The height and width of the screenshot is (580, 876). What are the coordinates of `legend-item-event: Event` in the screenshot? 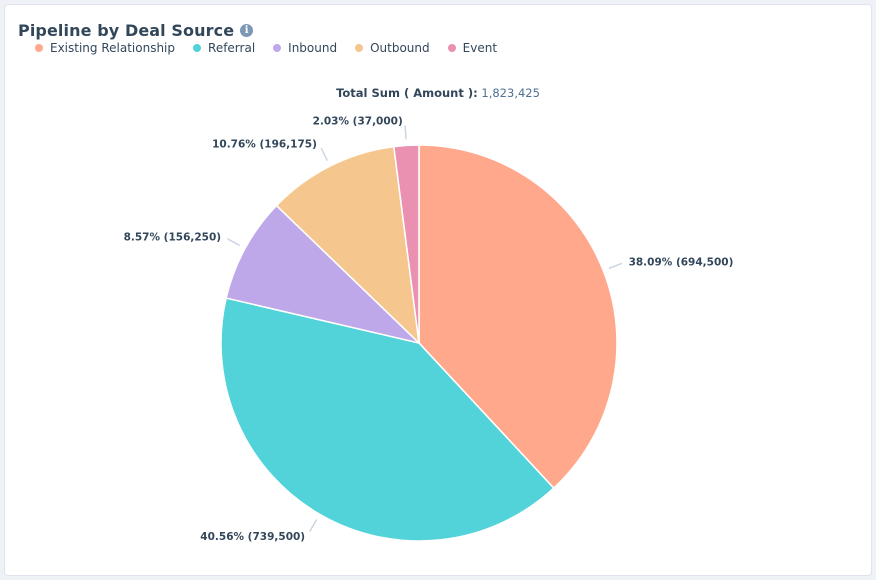 It's located at (472, 48).